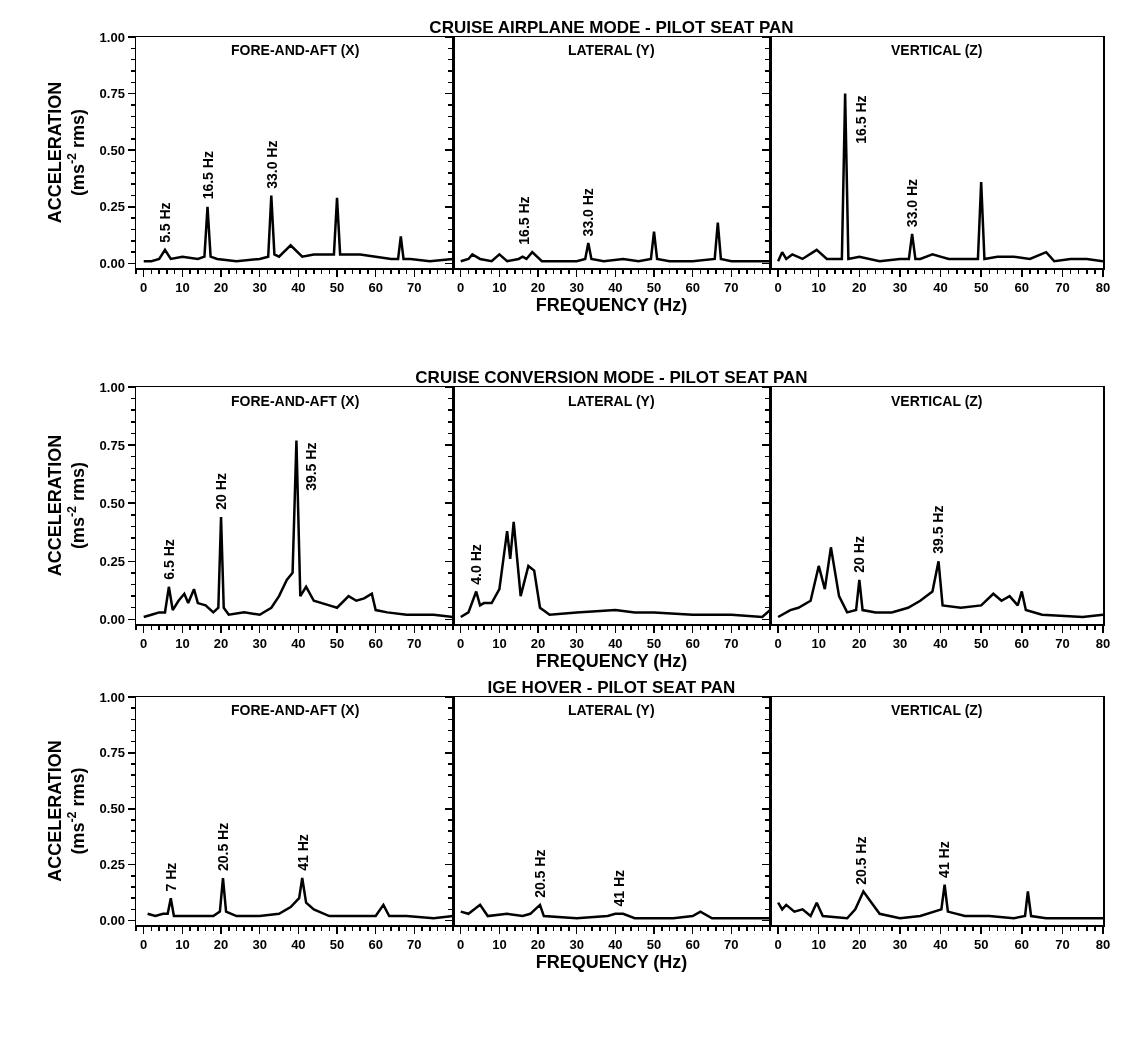  What do you see at coordinates (475, 564) in the screenshot?
I see `annotation: 4.0 Hz` at bounding box center [475, 564].